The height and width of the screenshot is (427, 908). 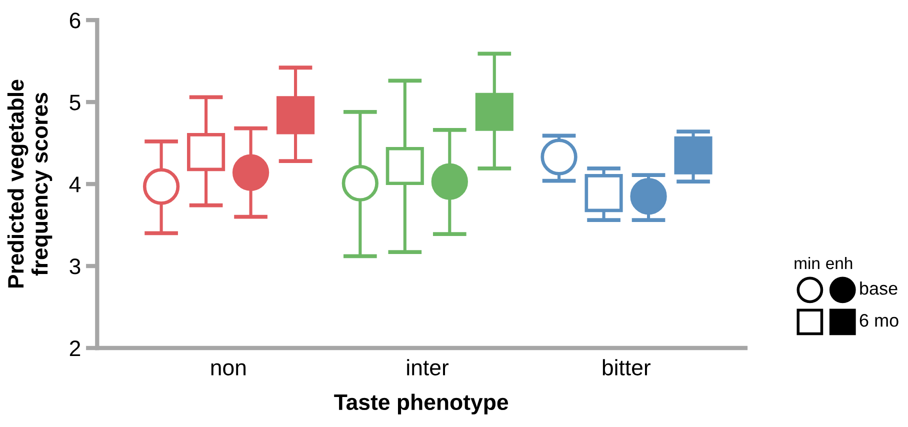 I want to click on x-tick-label: bitter, so click(x=626, y=367).